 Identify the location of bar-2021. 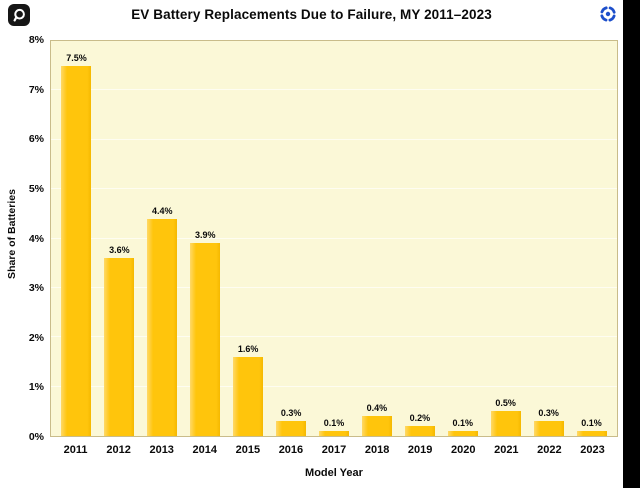
(505, 423).